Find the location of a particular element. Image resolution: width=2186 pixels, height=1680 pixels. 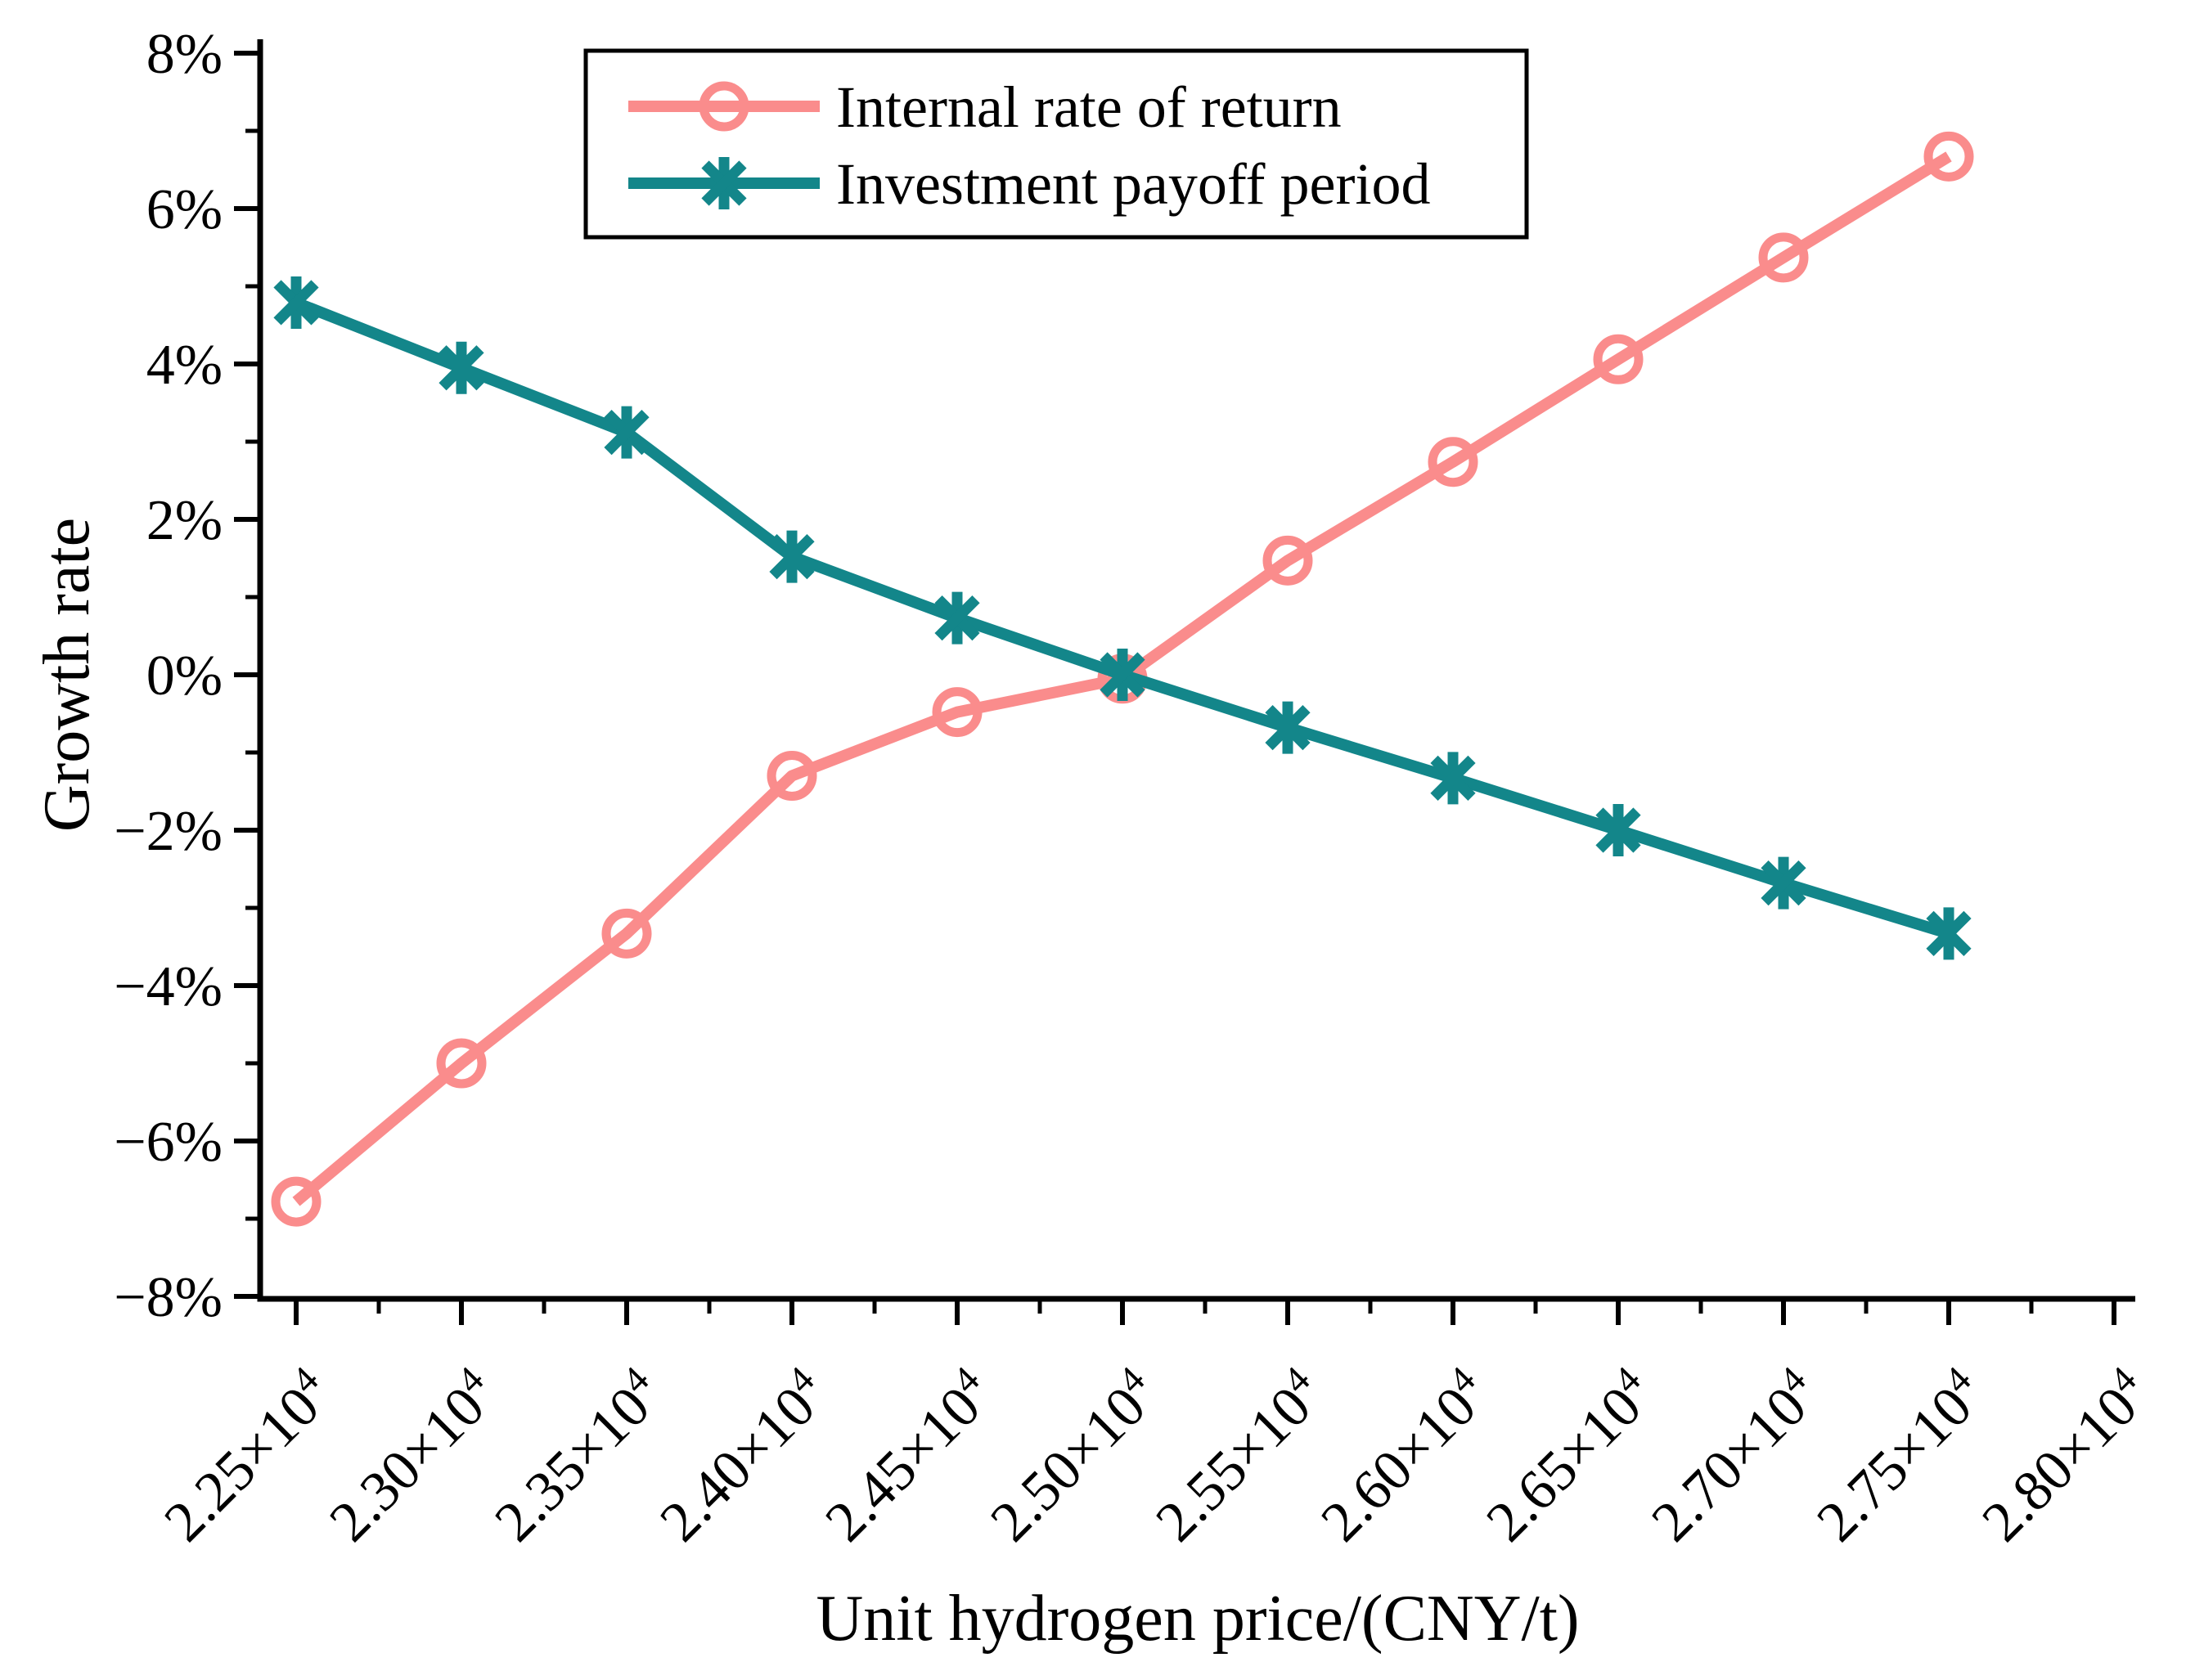

y-tick-label: −8% is located at coordinates (168, 1298).